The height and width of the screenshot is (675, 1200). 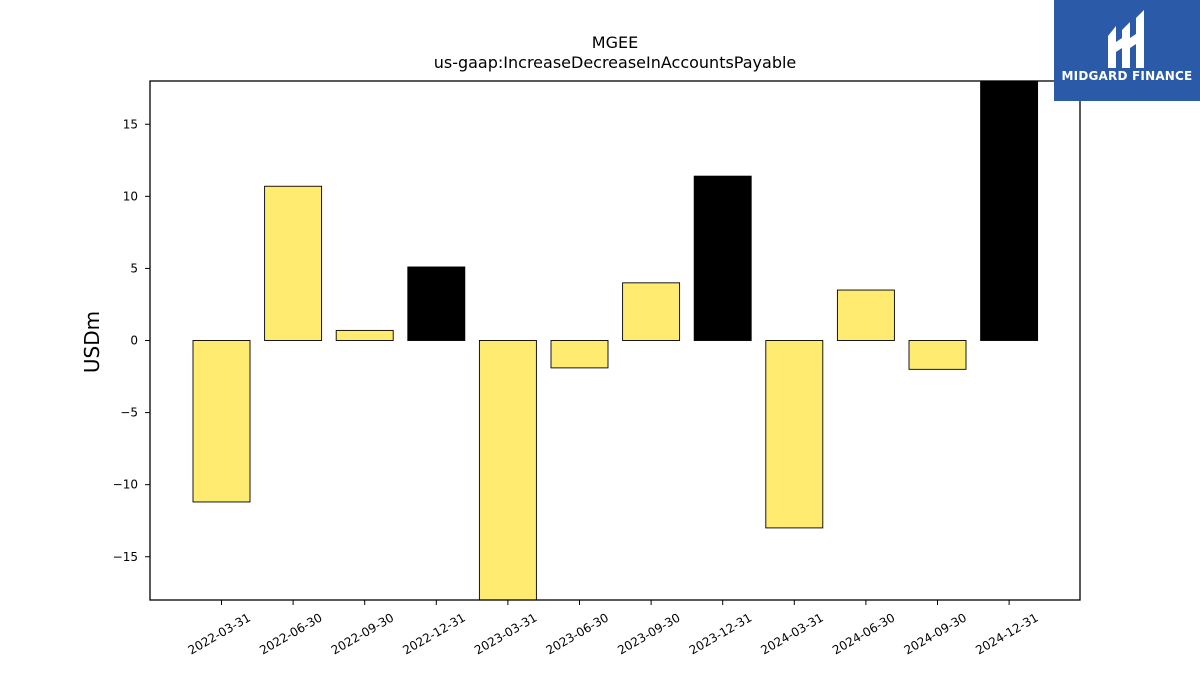 I want to click on x-tick-label: 2023-03-31, so click(x=505, y=633).